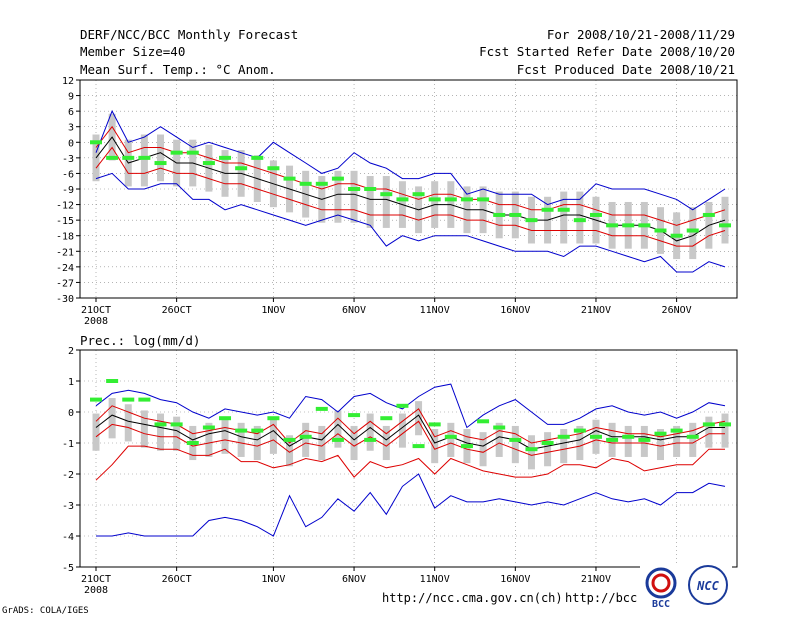  Describe the element at coordinates (608, 598) in the screenshot. I see `bcc-url: http://bcc.c` at that location.